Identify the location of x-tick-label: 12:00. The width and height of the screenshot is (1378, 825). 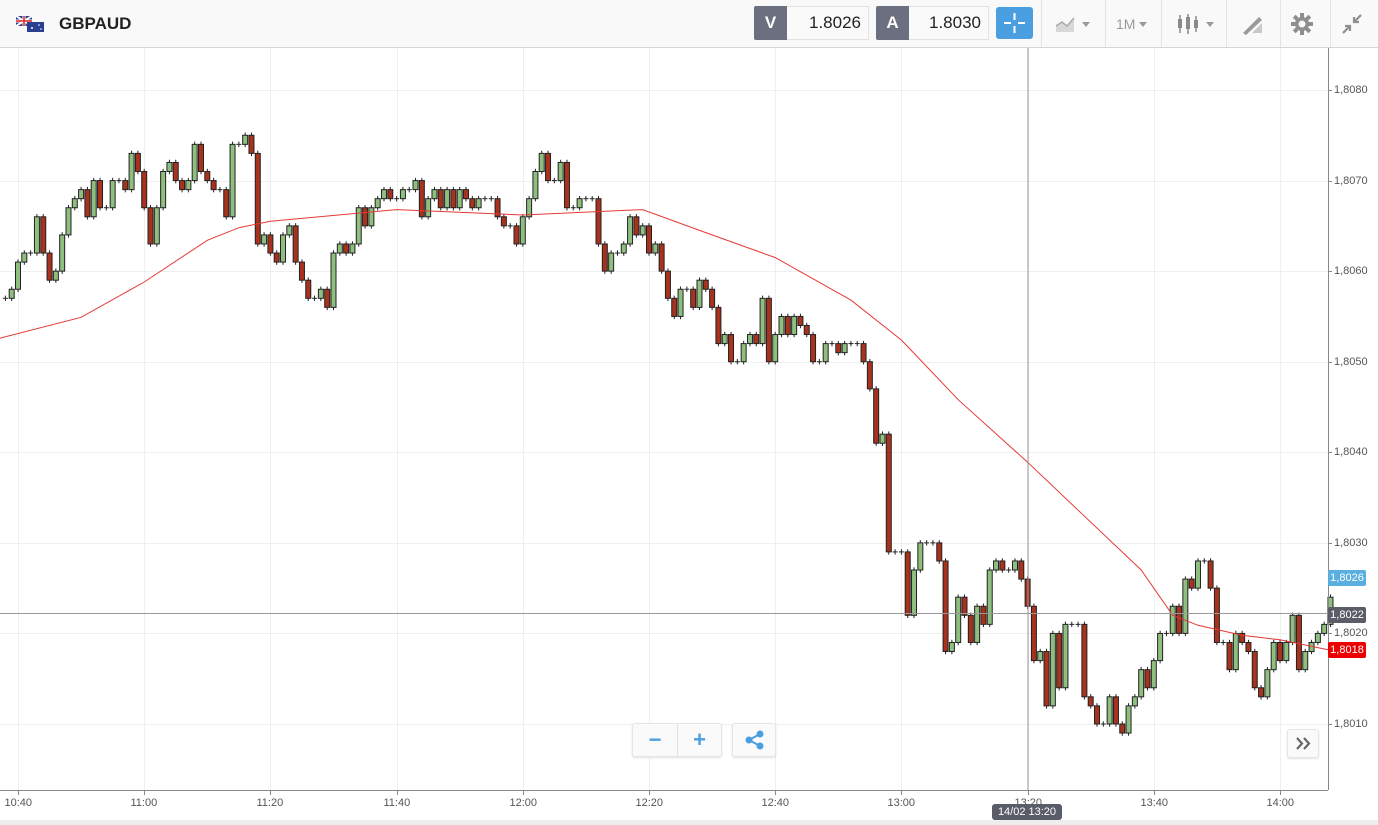
(523, 803).